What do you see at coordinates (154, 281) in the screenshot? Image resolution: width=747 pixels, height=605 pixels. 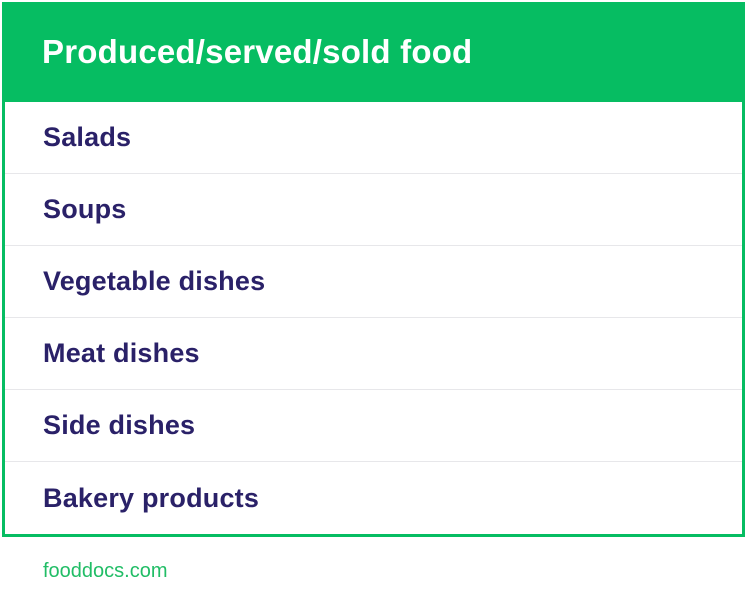 I see `row-label-vegetable-dishes: Vegetable dishes` at bounding box center [154, 281].